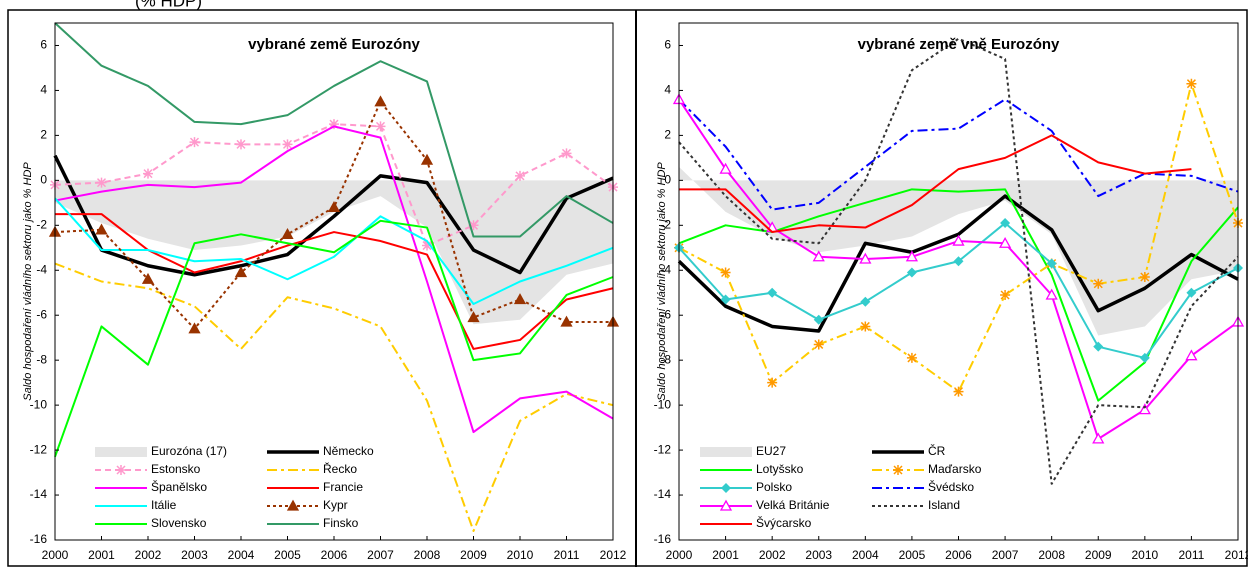  I want to click on legend-label: Německo, so click(348, 451).